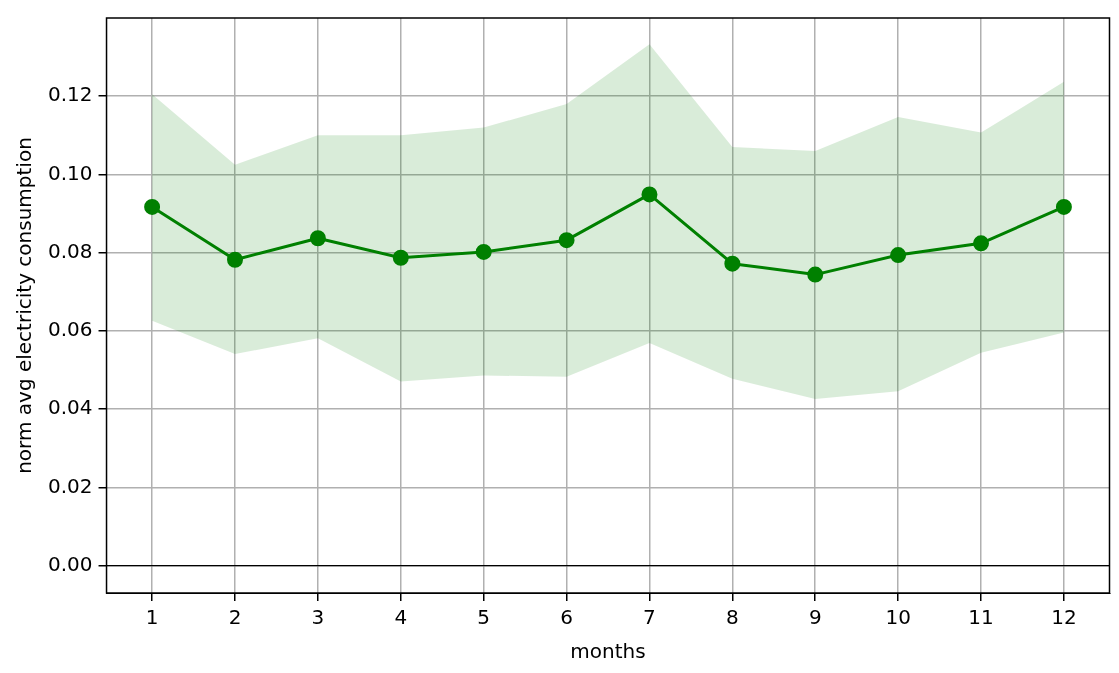  What do you see at coordinates (70, 563) in the screenshot?
I see `y-tick-label: 0.00` at bounding box center [70, 563].